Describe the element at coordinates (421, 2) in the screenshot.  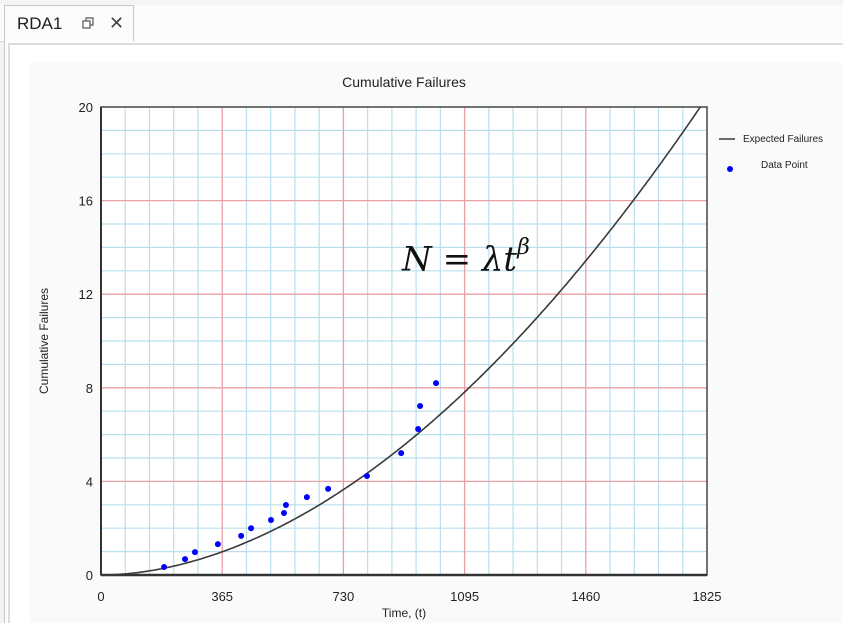
I see `top-strip` at that location.